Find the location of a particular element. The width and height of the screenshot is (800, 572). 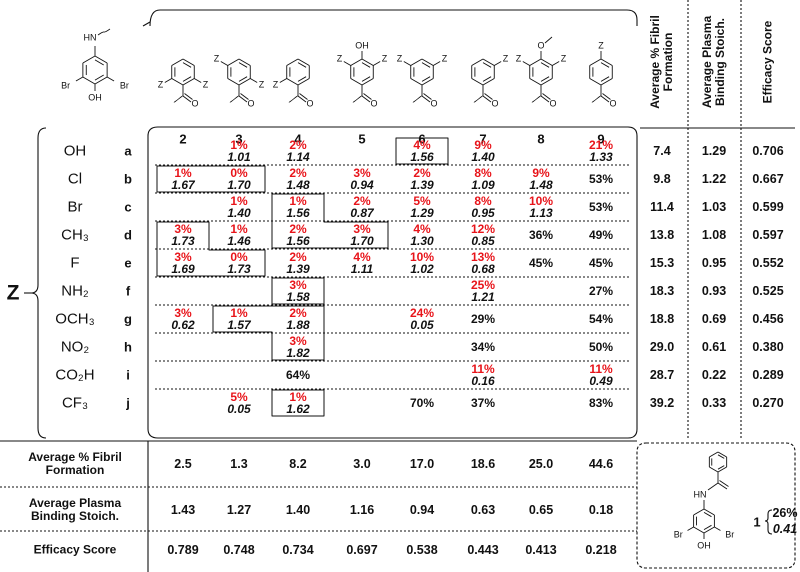

substituent: F is located at coordinates (75, 263).